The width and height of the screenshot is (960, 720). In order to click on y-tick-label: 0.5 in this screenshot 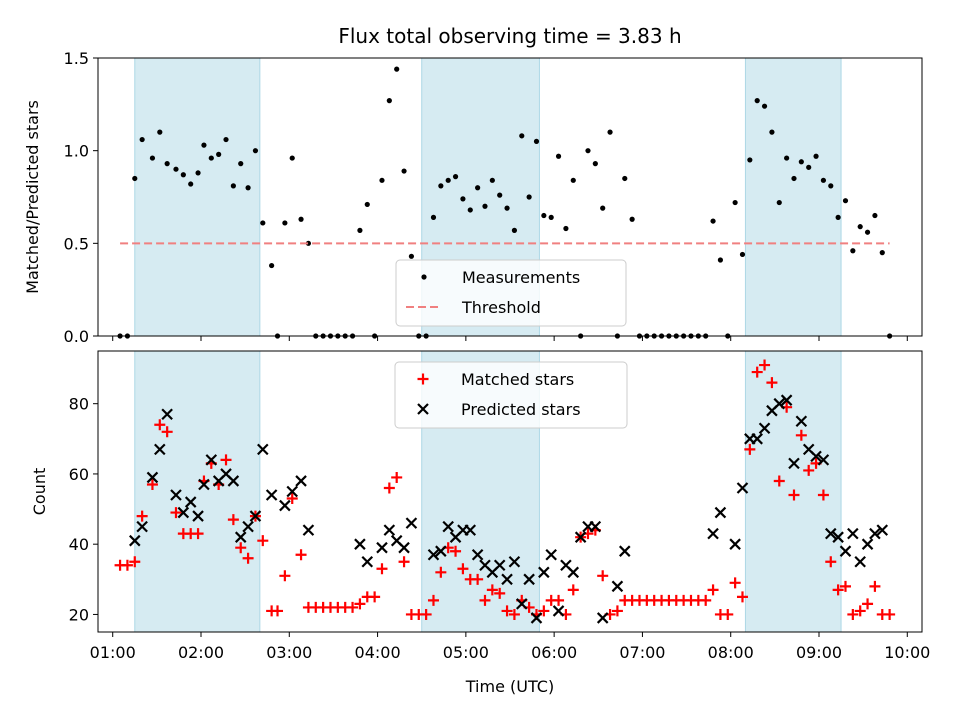, I will do `click(76, 243)`.